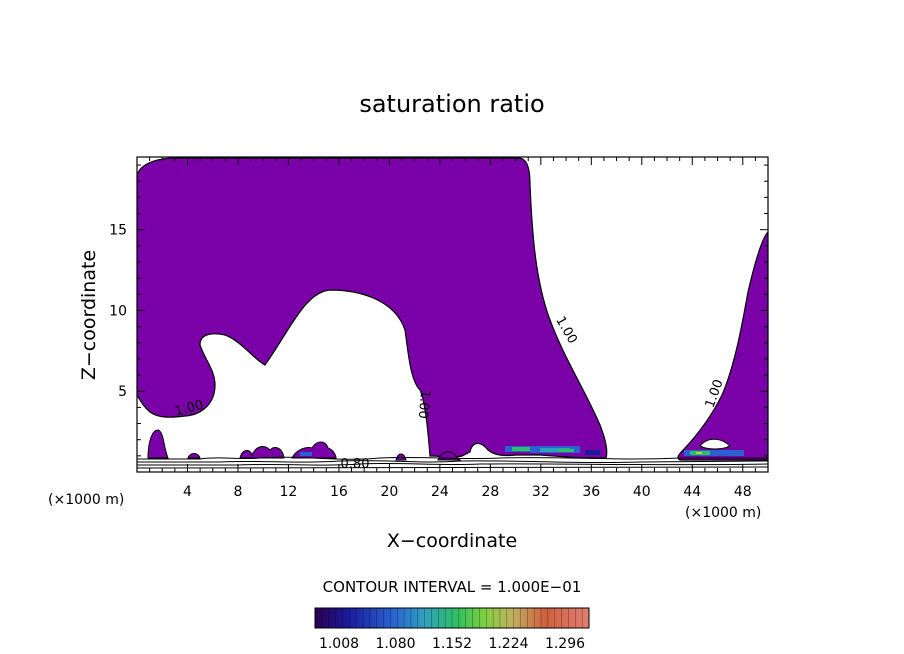 Image resolution: width=904 pixels, height=654 pixels. What do you see at coordinates (401, 457) in the screenshot?
I see `saturated-blob-d` at bounding box center [401, 457].